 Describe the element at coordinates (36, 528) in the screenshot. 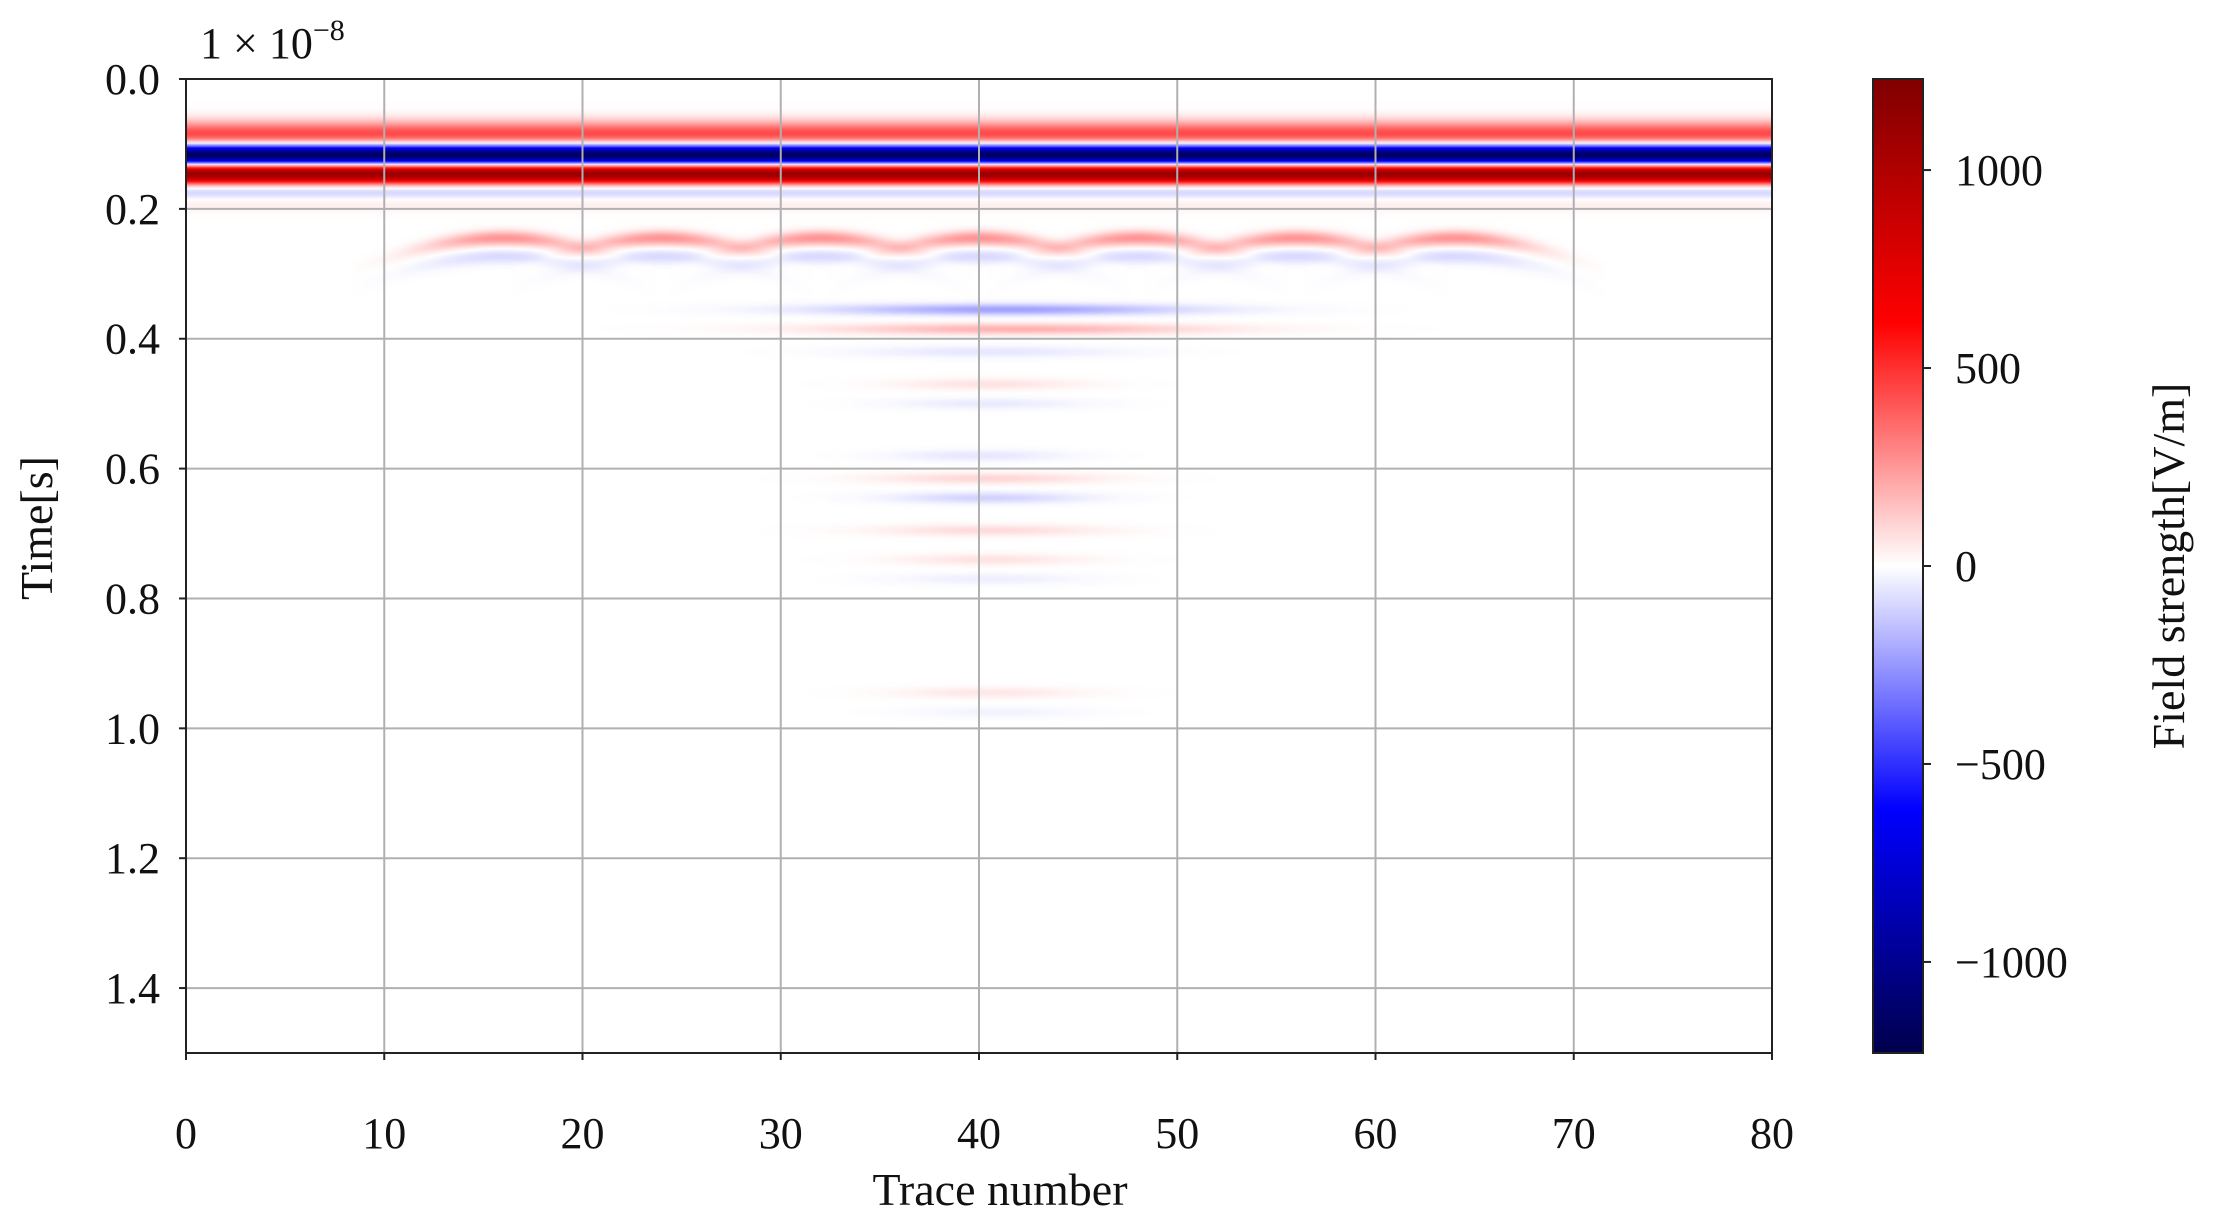

I see `y-axis-label: Time[s]` at that location.